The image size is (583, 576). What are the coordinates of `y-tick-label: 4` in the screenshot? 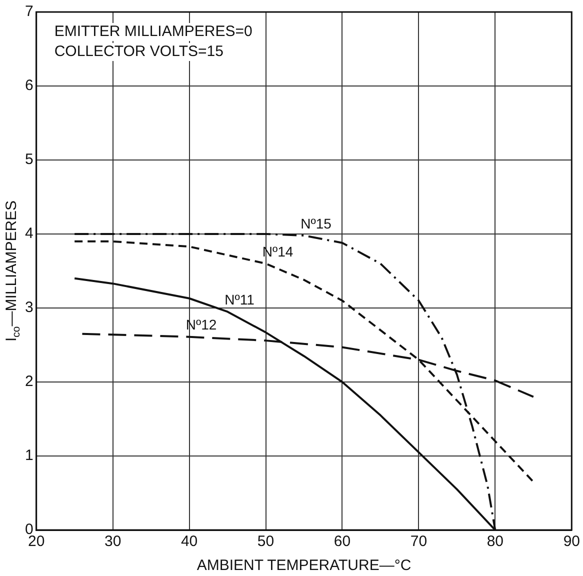 It's located at (29, 233).